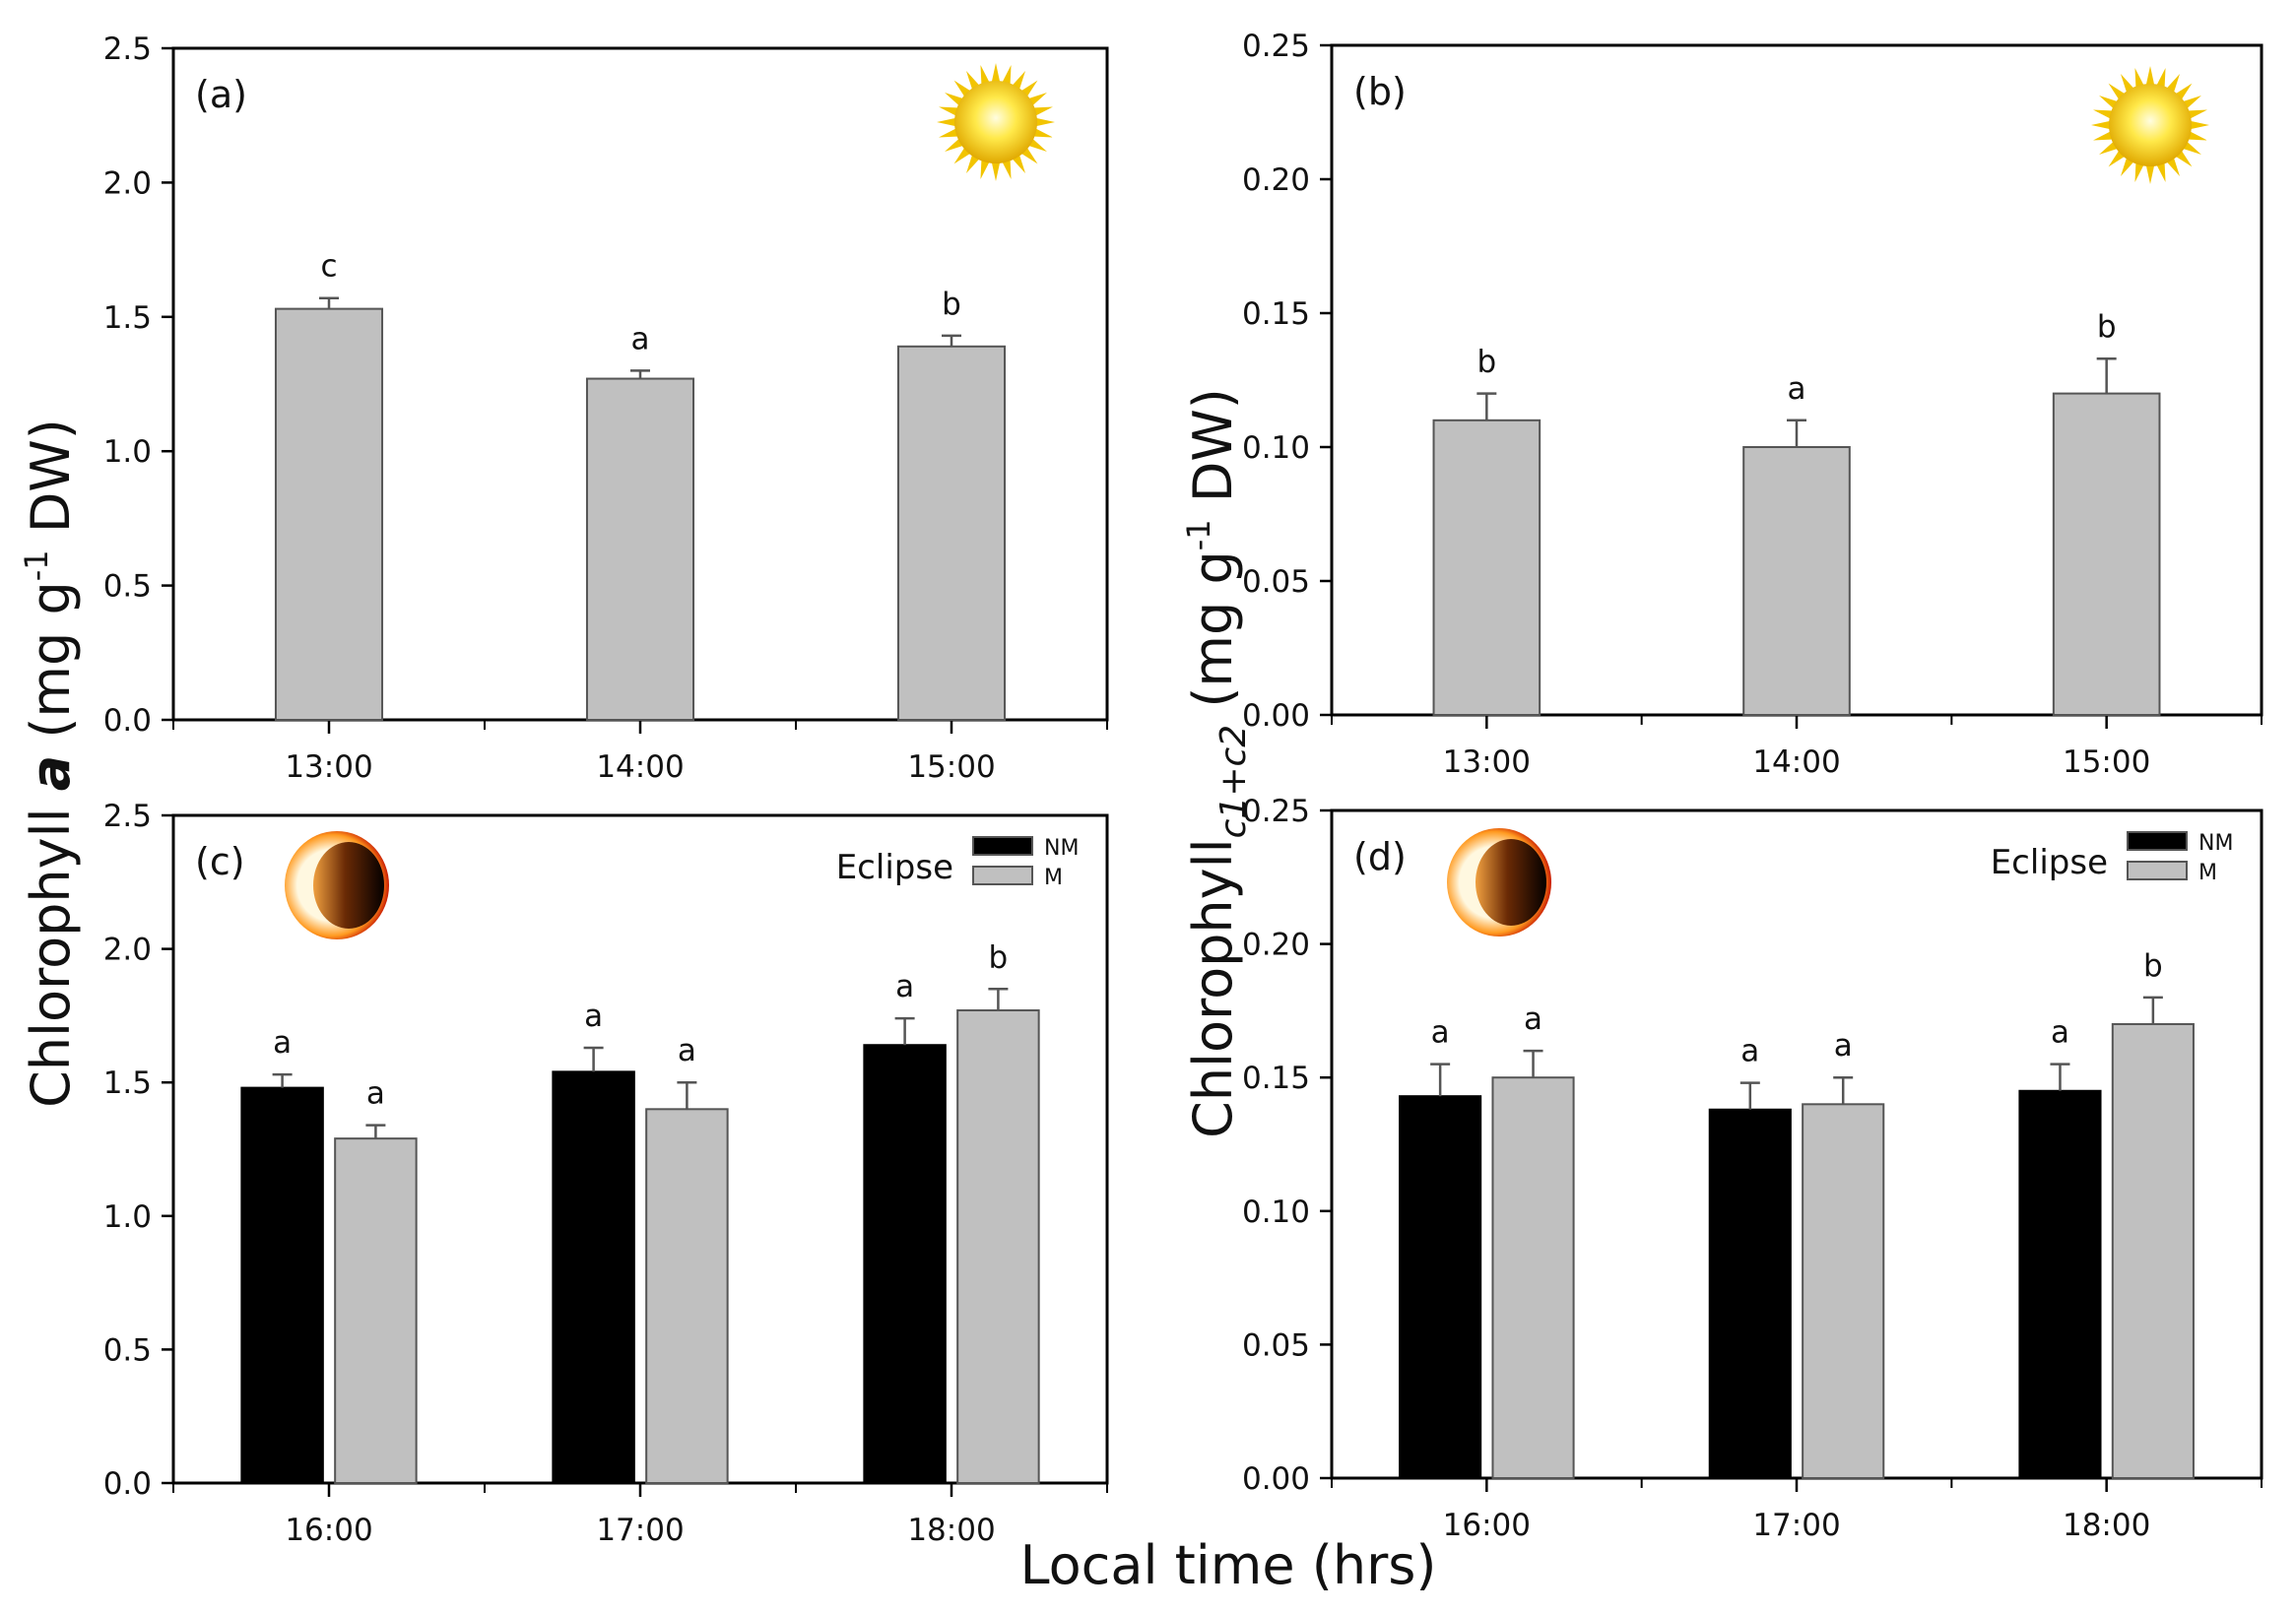 This screenshot has width=2296, height=1615. I want to click on eclipse-icon, so click(1499, 882).